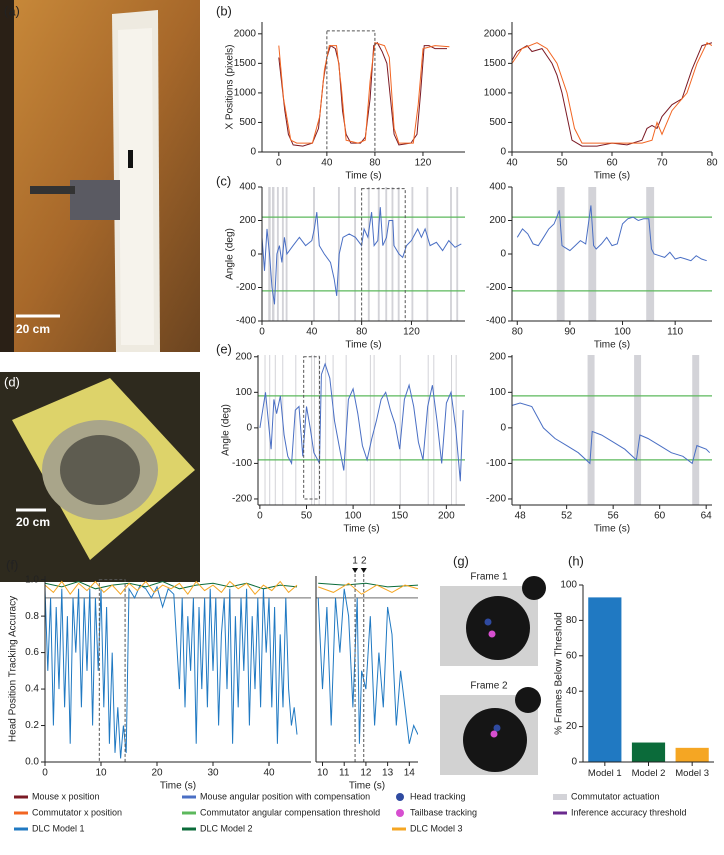  Describe the element at coordinates (493, 664) in the screenshot. I see `photo-g: (g) Frame 1 Frame 2` at that location.